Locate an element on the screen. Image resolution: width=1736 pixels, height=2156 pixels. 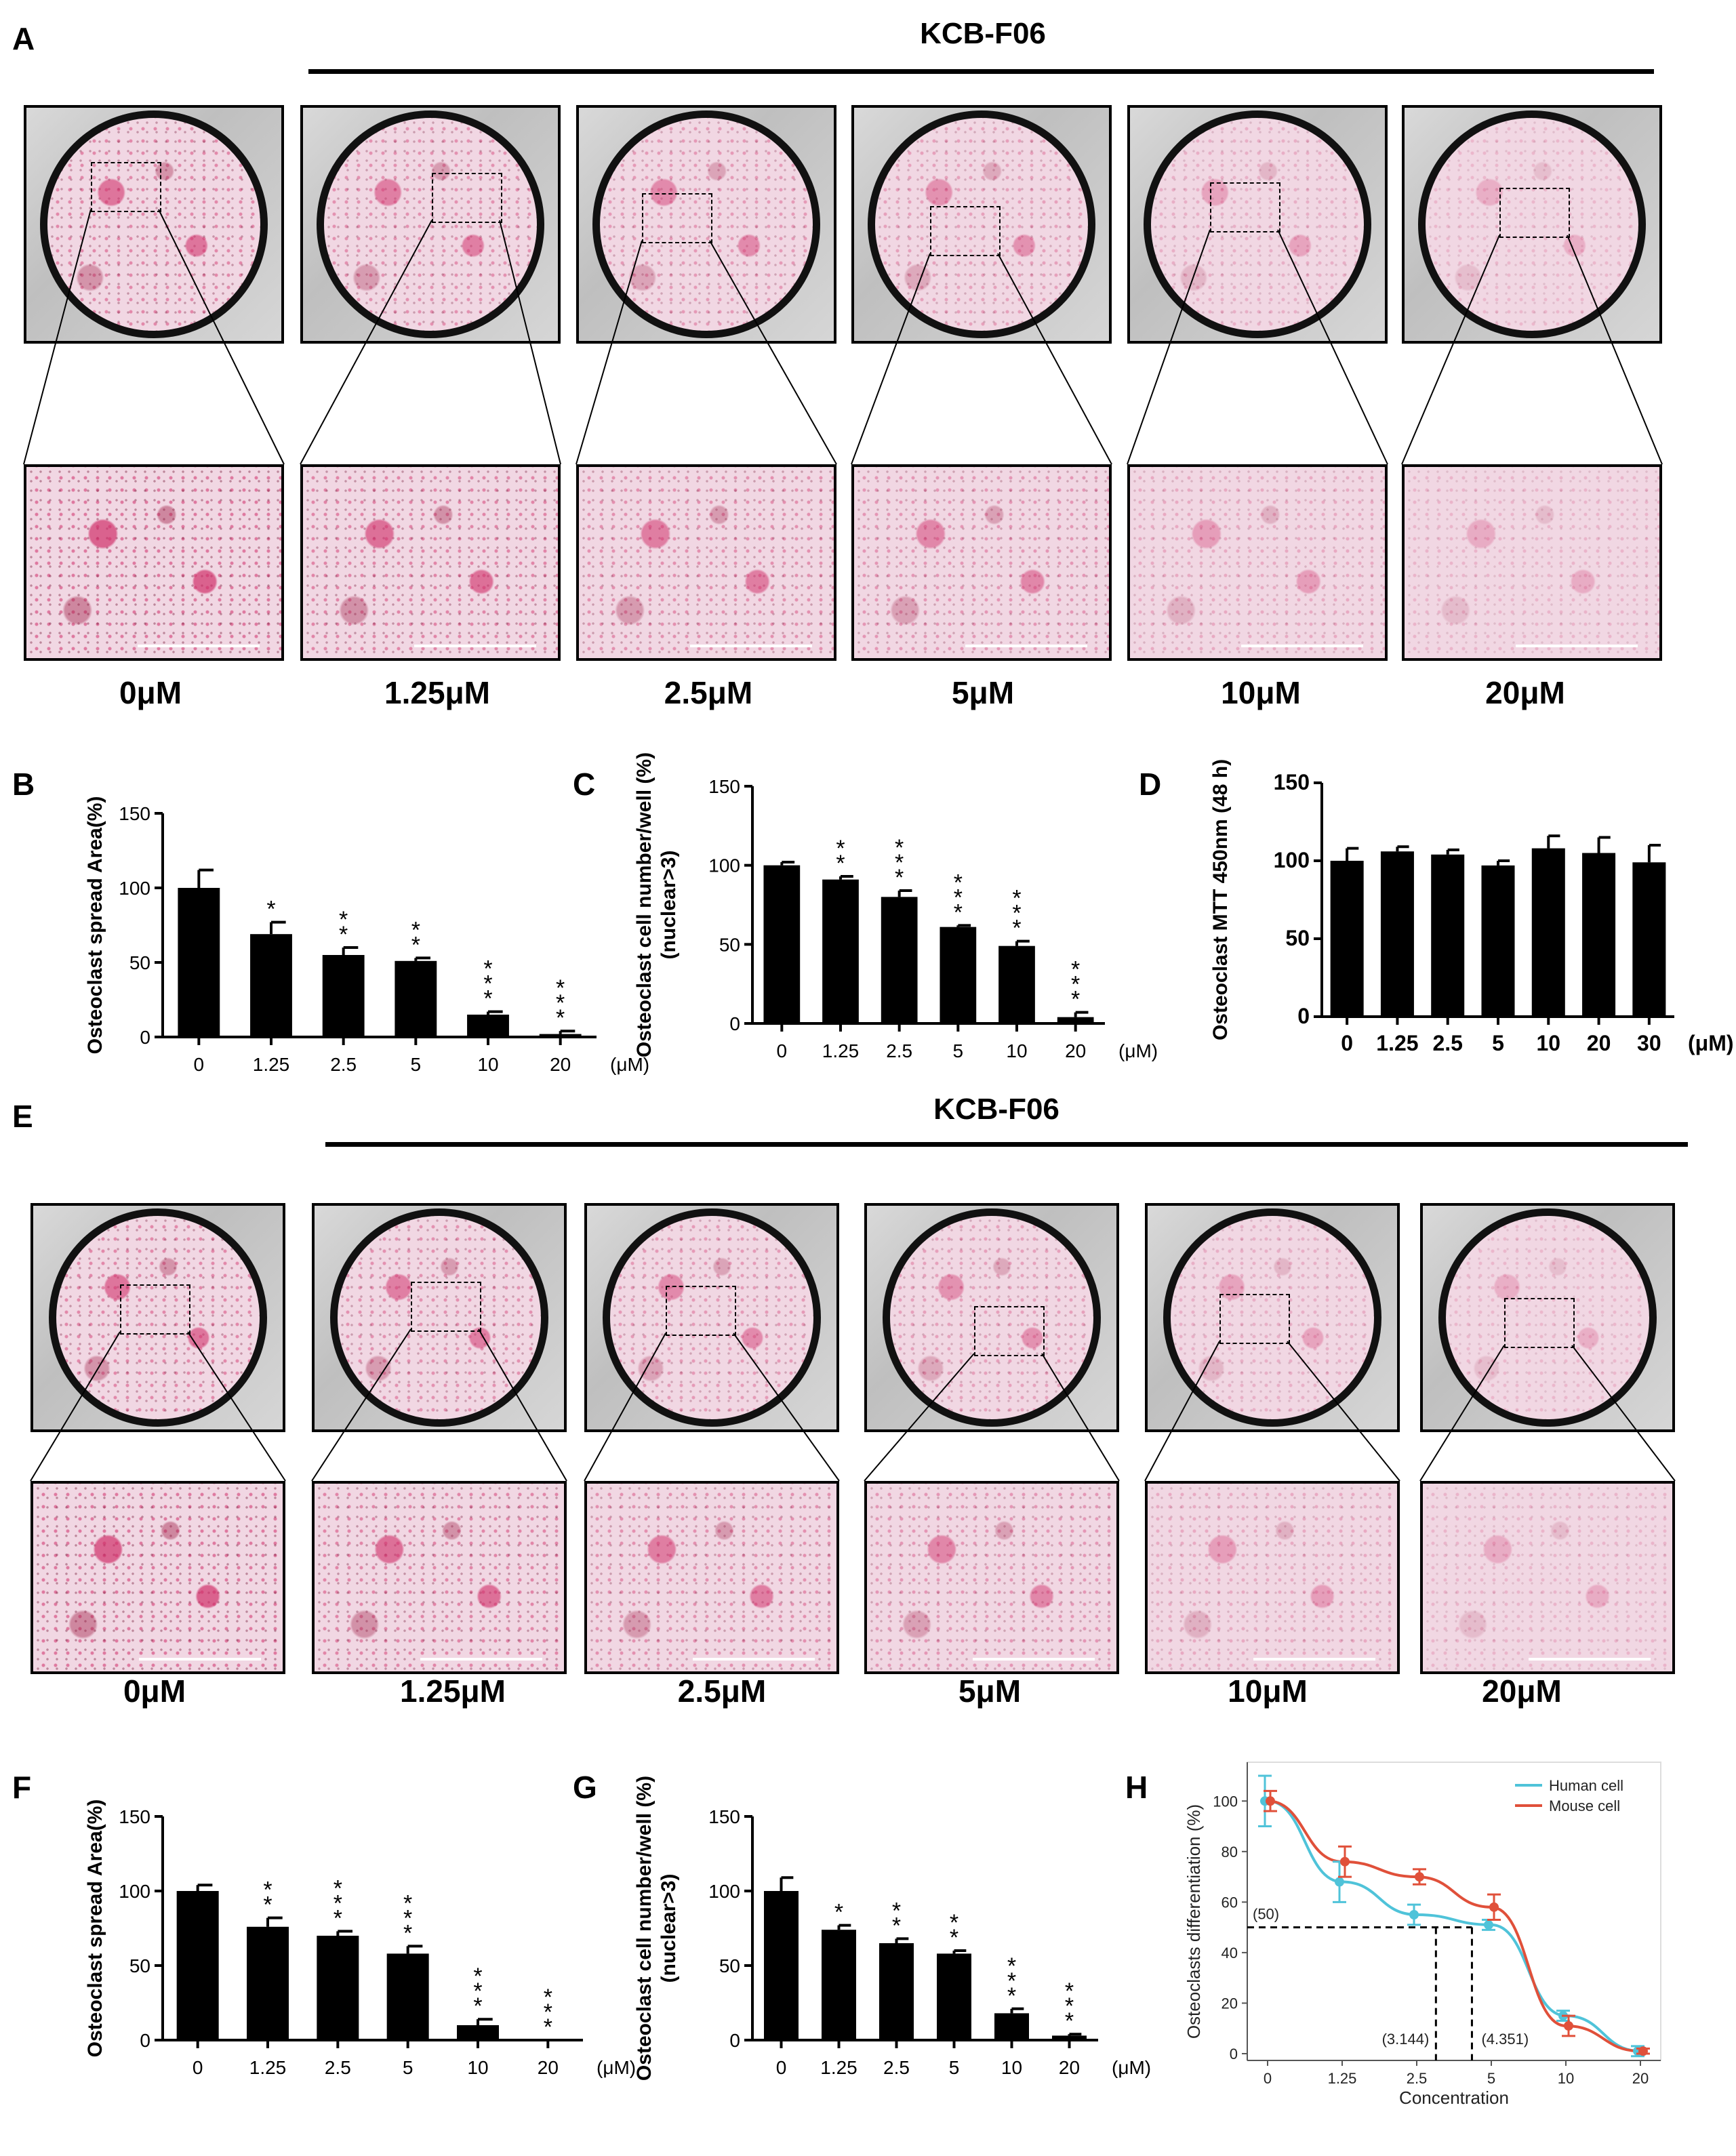
y-tick-label: 40 is located at coordinates (1230, 1953).